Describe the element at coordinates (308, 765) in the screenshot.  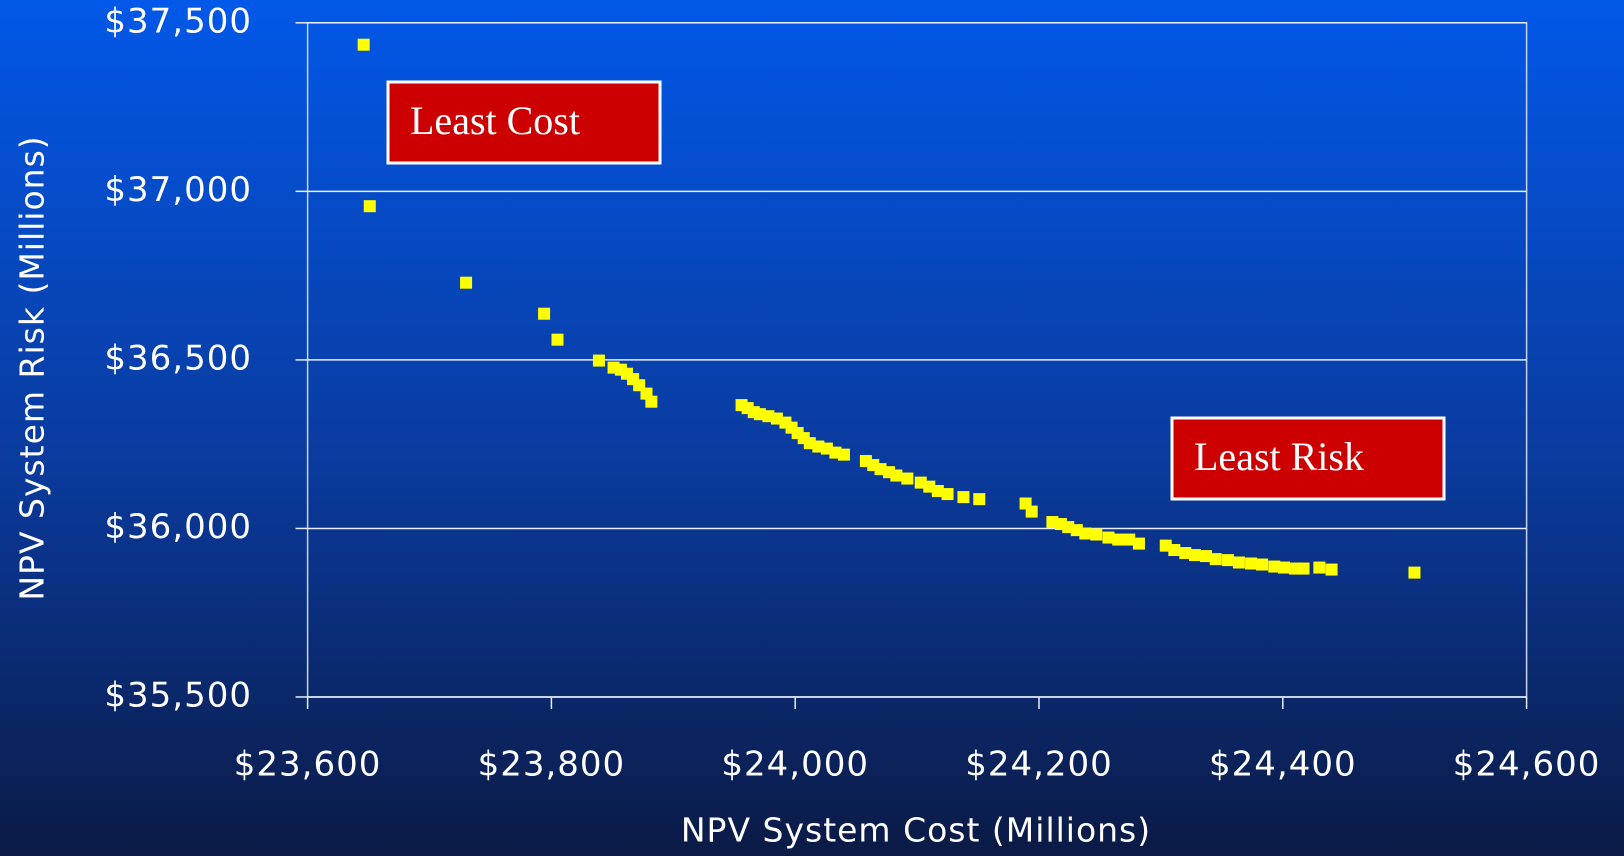
I see `x-tick-label: $23,600` at that location.